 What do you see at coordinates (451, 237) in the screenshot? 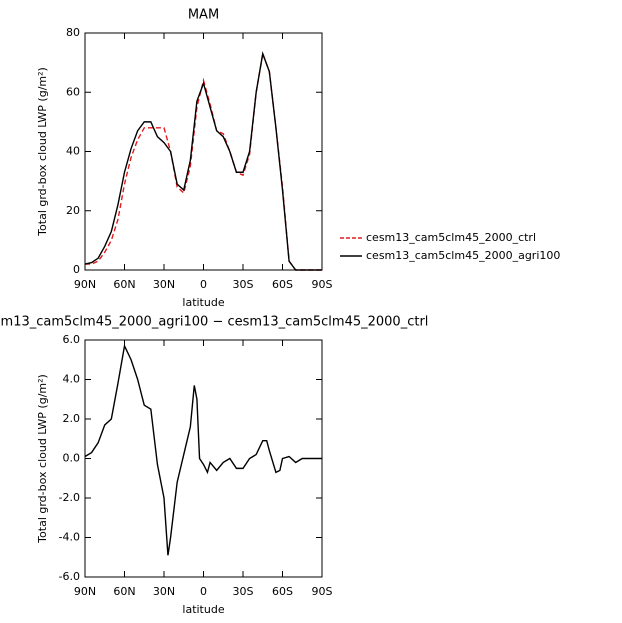
I see `legend-label: cesm13_cam5clm45_2000_ctrl` at bounding box center [451, 237].